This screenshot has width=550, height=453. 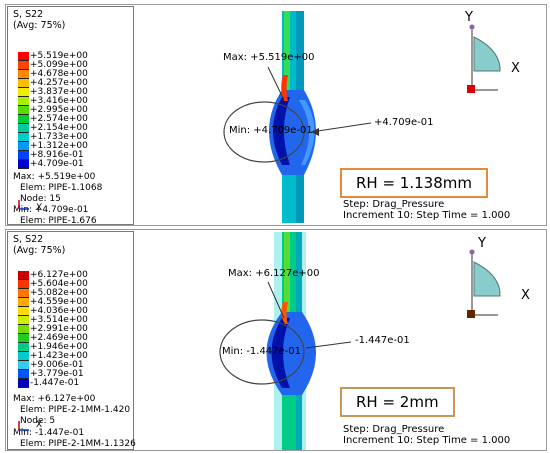 I want to click on legend-level-label: +1.312e+00, so click(x=59, y=146).